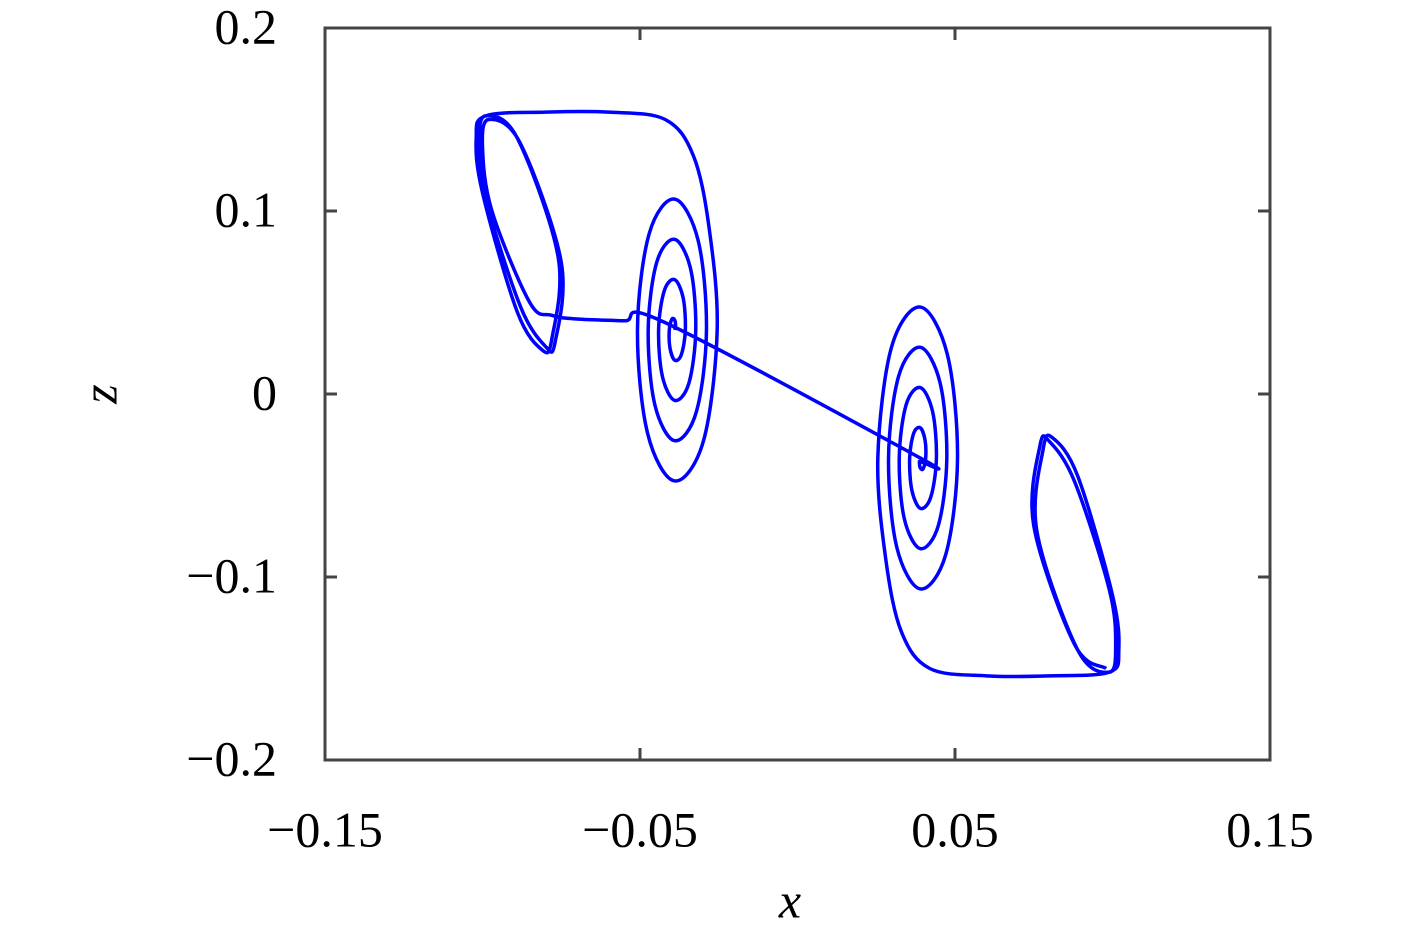  I want to click on y-tick-label: 0.2, so click(246, 27).